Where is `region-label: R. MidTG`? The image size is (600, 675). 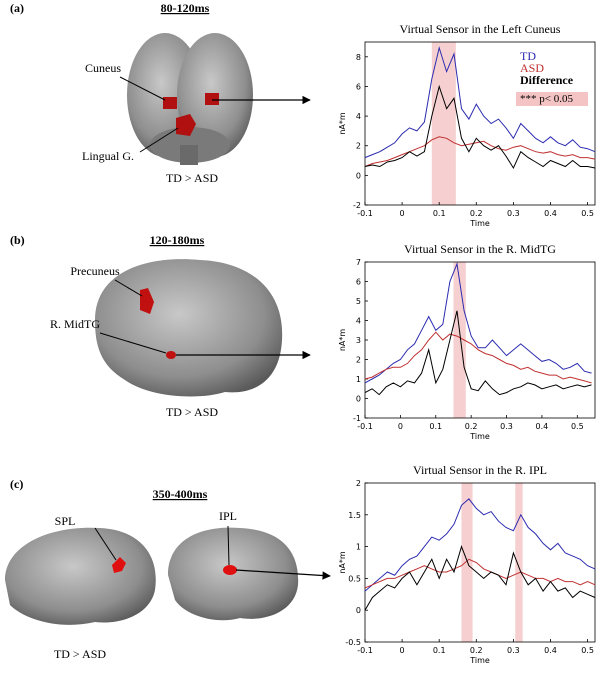
region-label: R. MidTG is located at coordinates (75, 324).